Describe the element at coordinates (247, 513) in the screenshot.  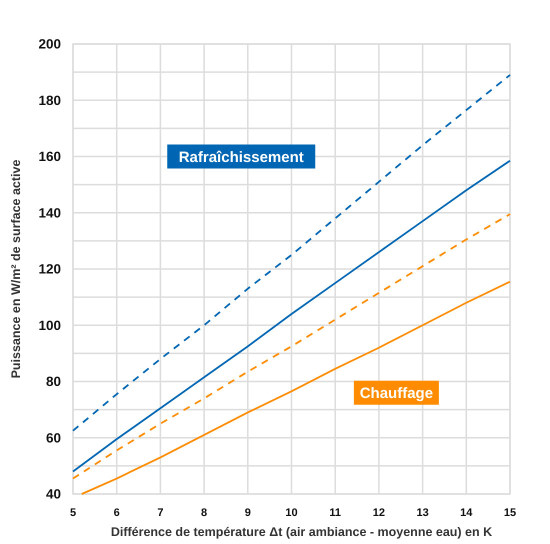
I see `x-tick-label: 9` at that location.